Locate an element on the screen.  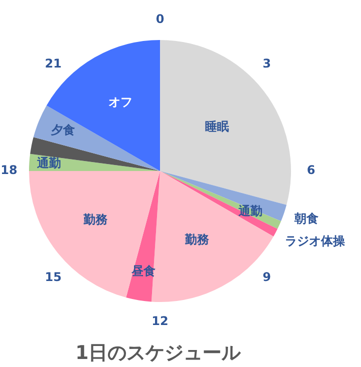
text: 6 is located at coordinates (311, 170).